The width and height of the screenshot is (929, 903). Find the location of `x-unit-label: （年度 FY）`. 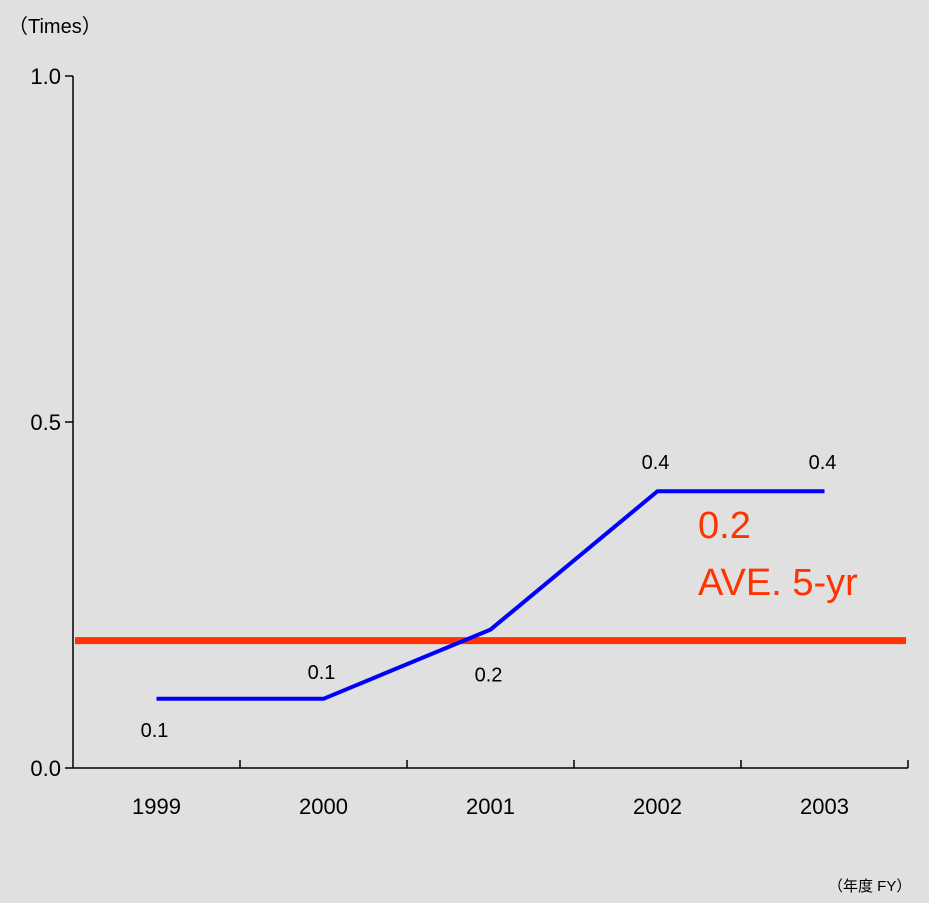

x-unit-label: （年度 FY） is located at coordinates (869, 886).